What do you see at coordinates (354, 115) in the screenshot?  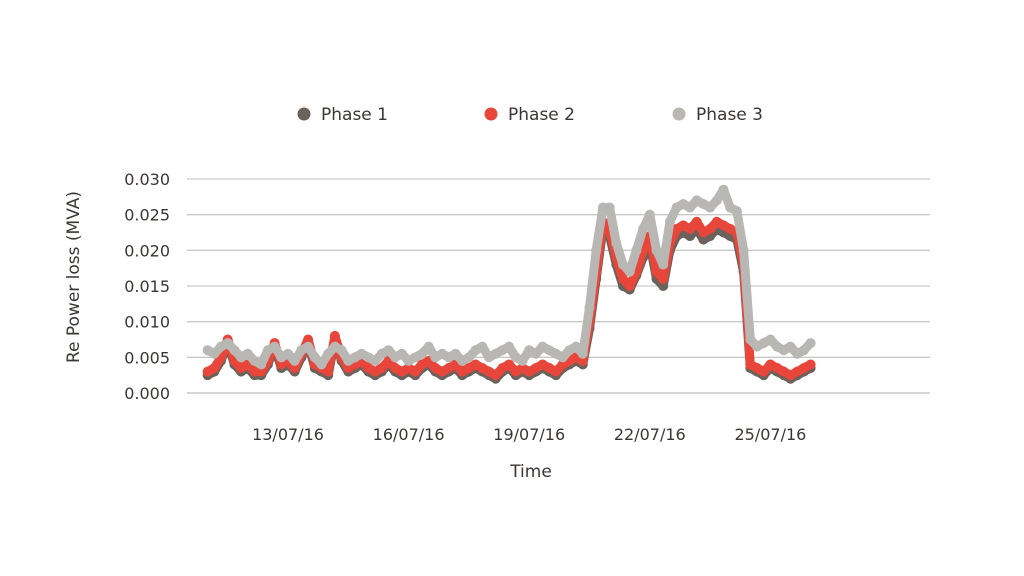 I see `legend-label: Phase 1` at bounding box center [354, 115].